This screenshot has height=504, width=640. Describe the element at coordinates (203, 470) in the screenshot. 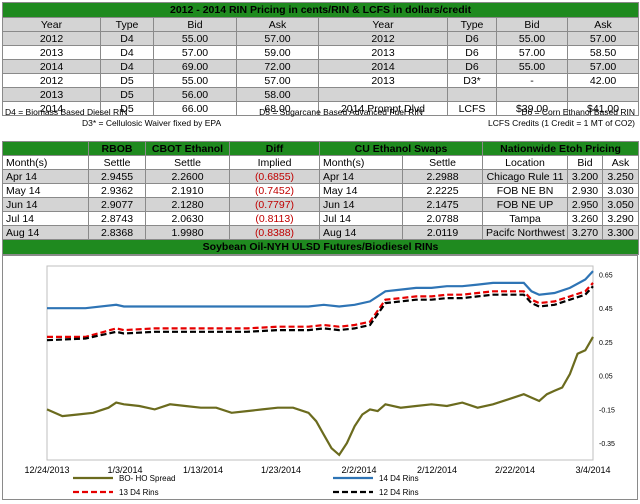

I see `x-tick-label: 1/13/2014` at that location.